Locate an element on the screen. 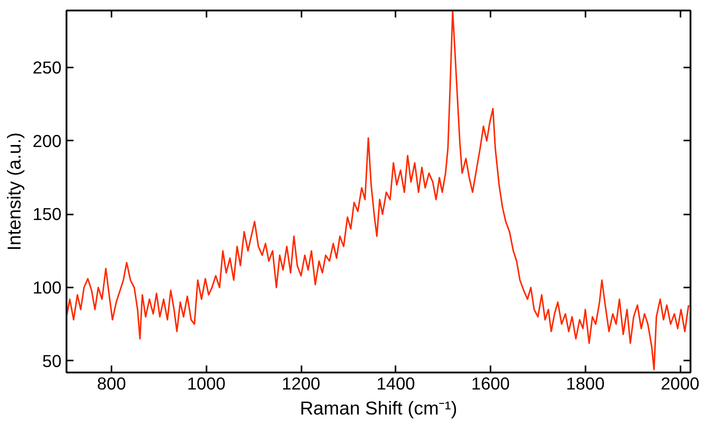 This screenshot has width=704, height=421. x-tick-label: 1000 is located at coordinates (206, 384).